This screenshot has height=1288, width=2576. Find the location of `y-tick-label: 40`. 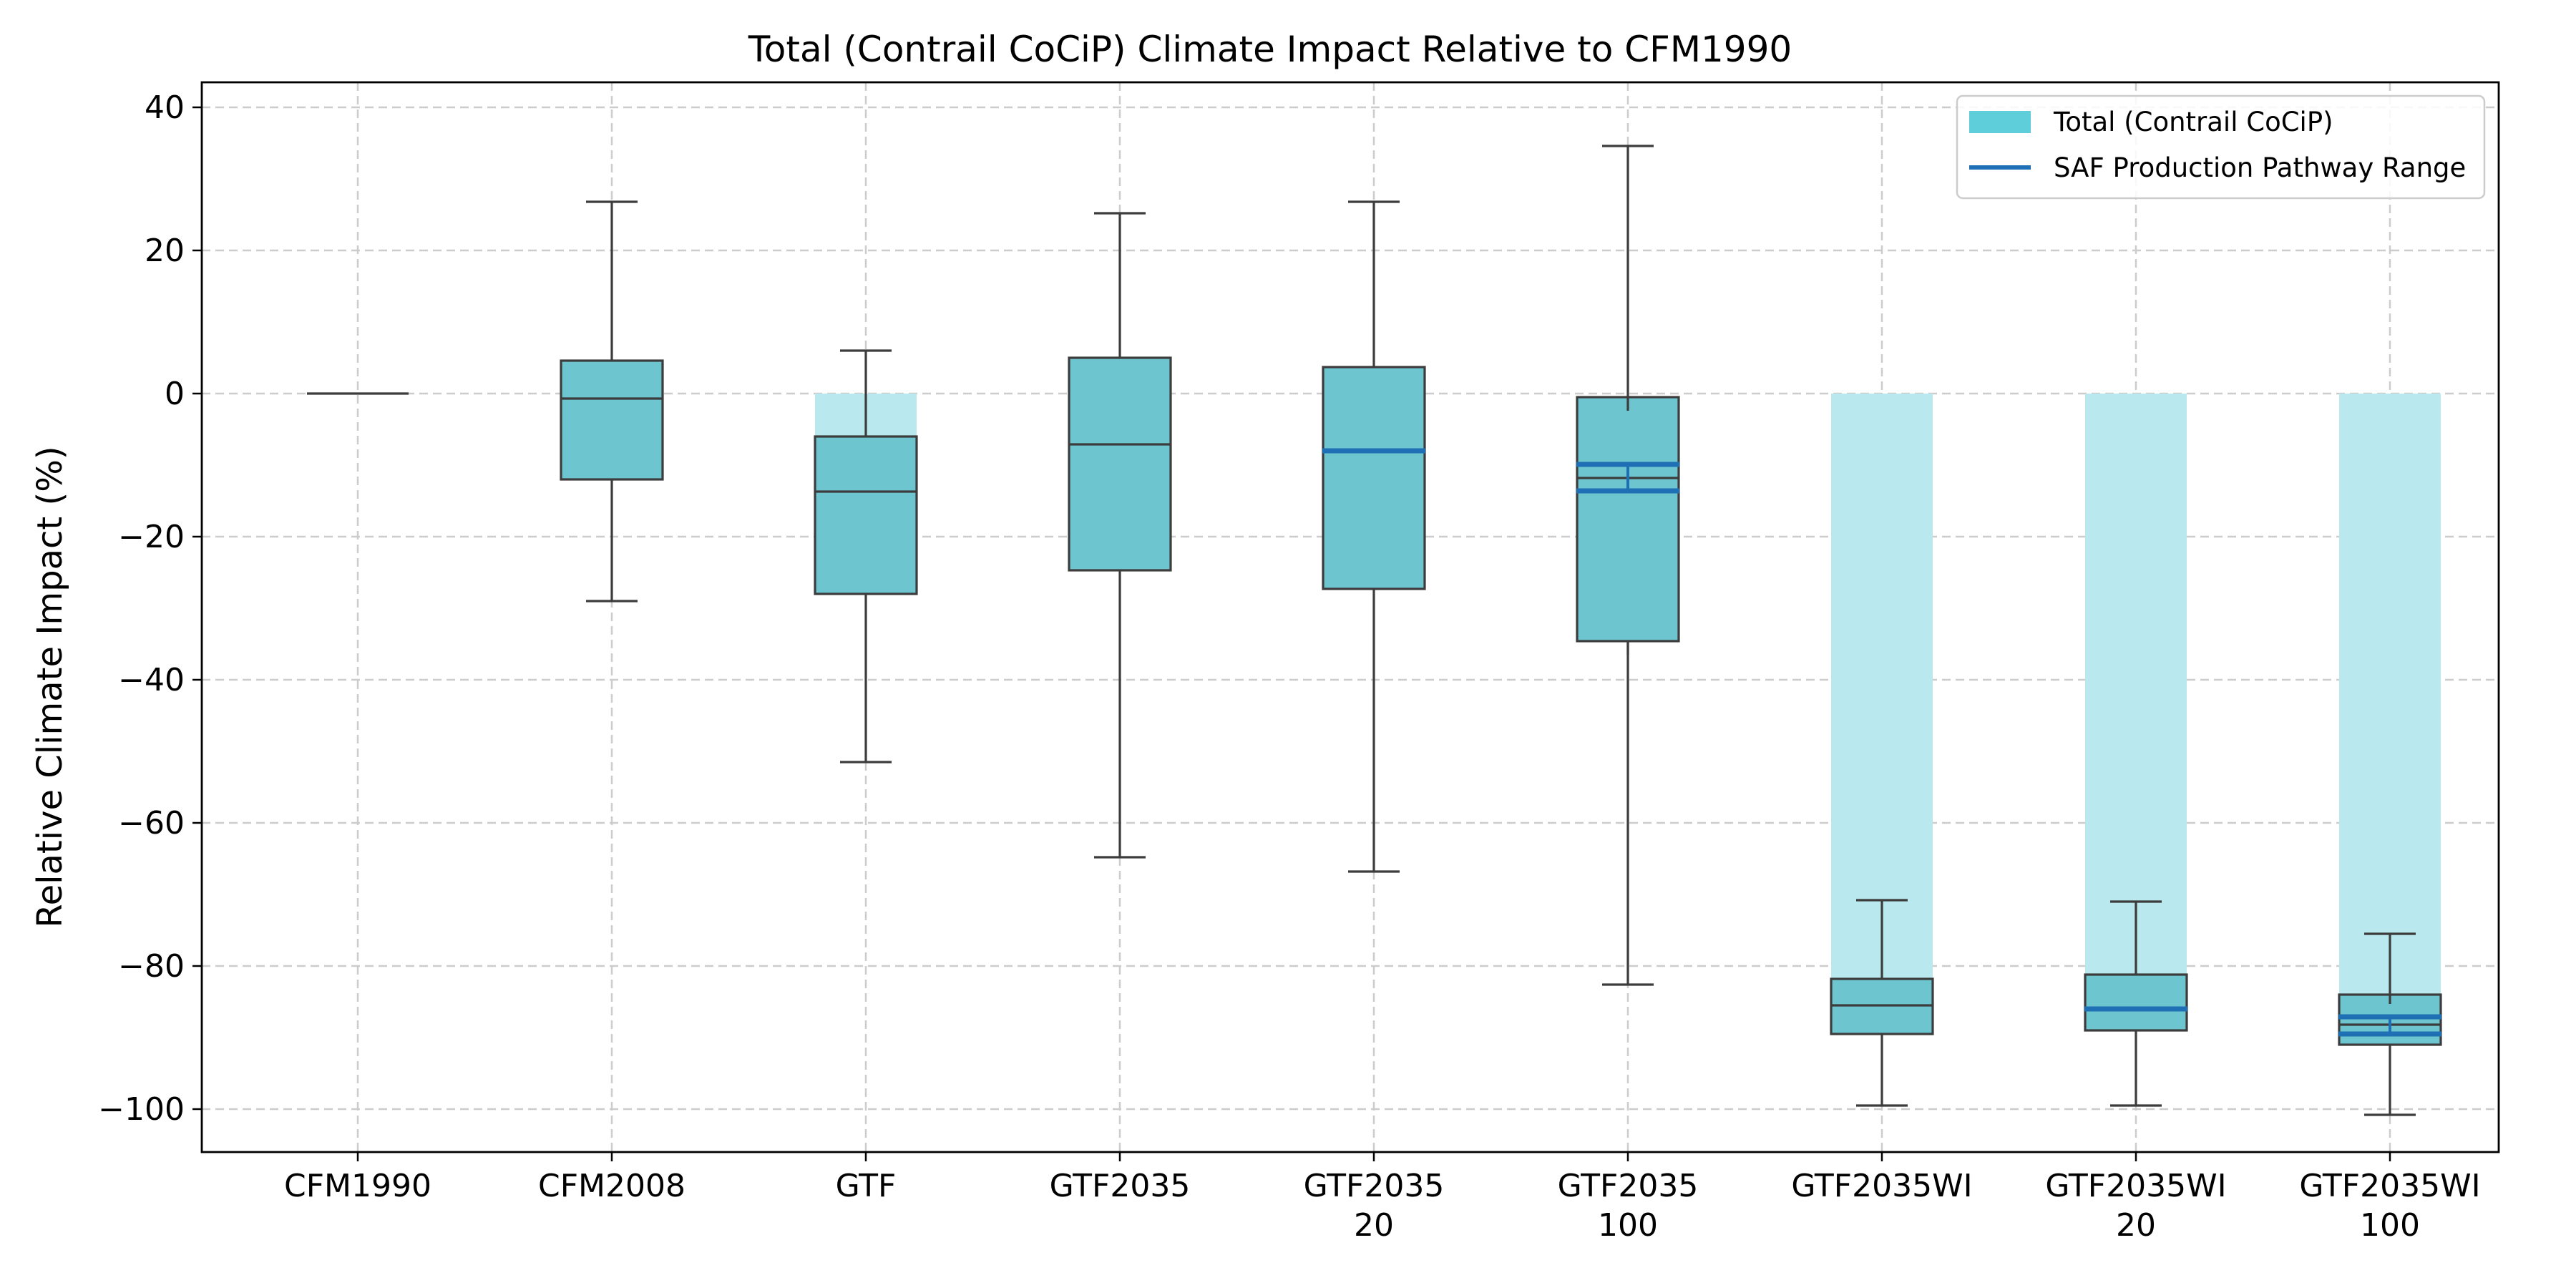

y-tick-label: 40 is located at coordinates (165, 107).